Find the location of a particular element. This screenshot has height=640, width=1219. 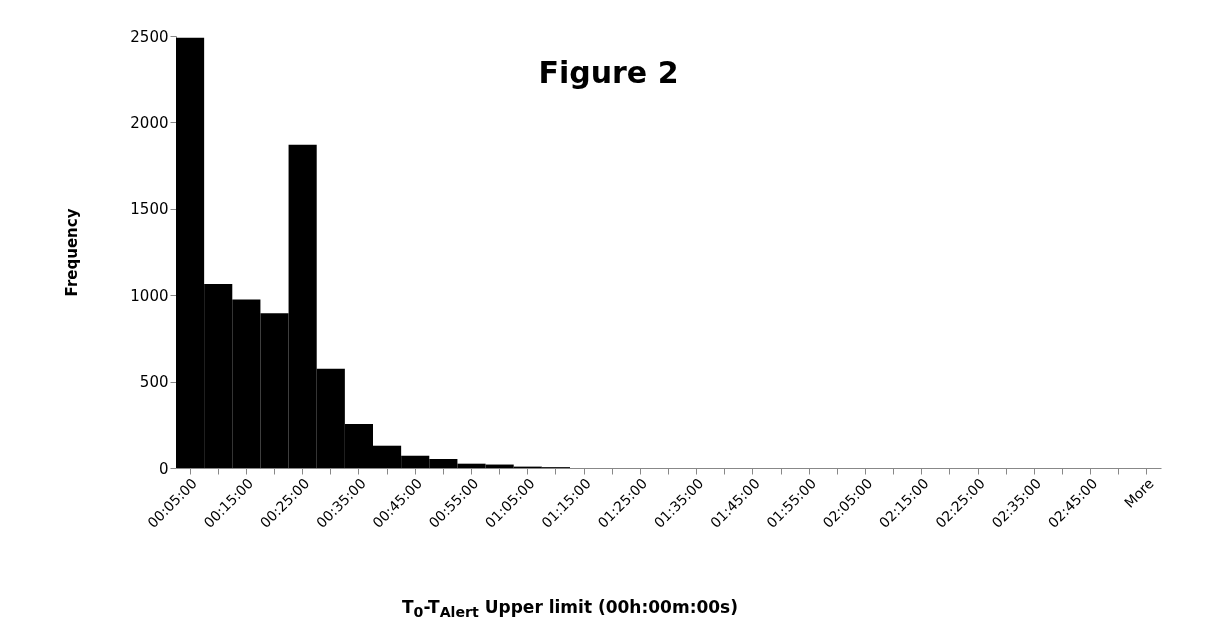

y-tick-label: 0 is located at coordinates (163, 468).